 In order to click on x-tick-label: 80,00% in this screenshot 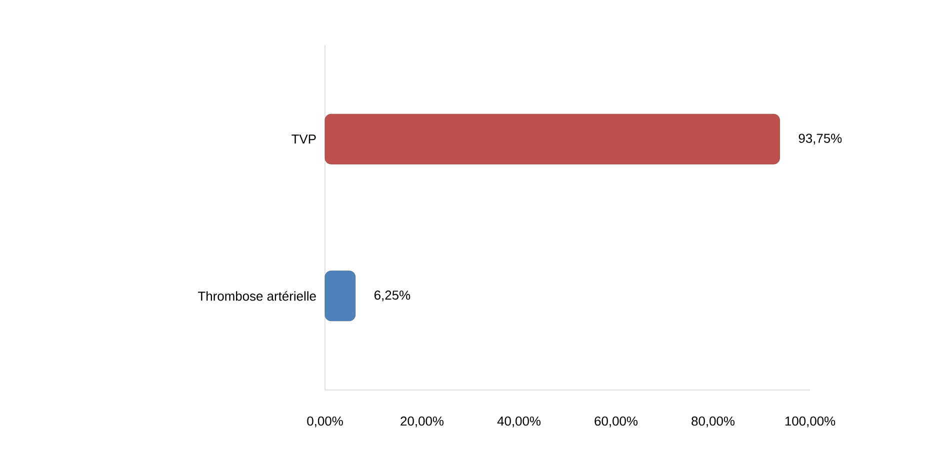, I will do `click(713, 422)`.